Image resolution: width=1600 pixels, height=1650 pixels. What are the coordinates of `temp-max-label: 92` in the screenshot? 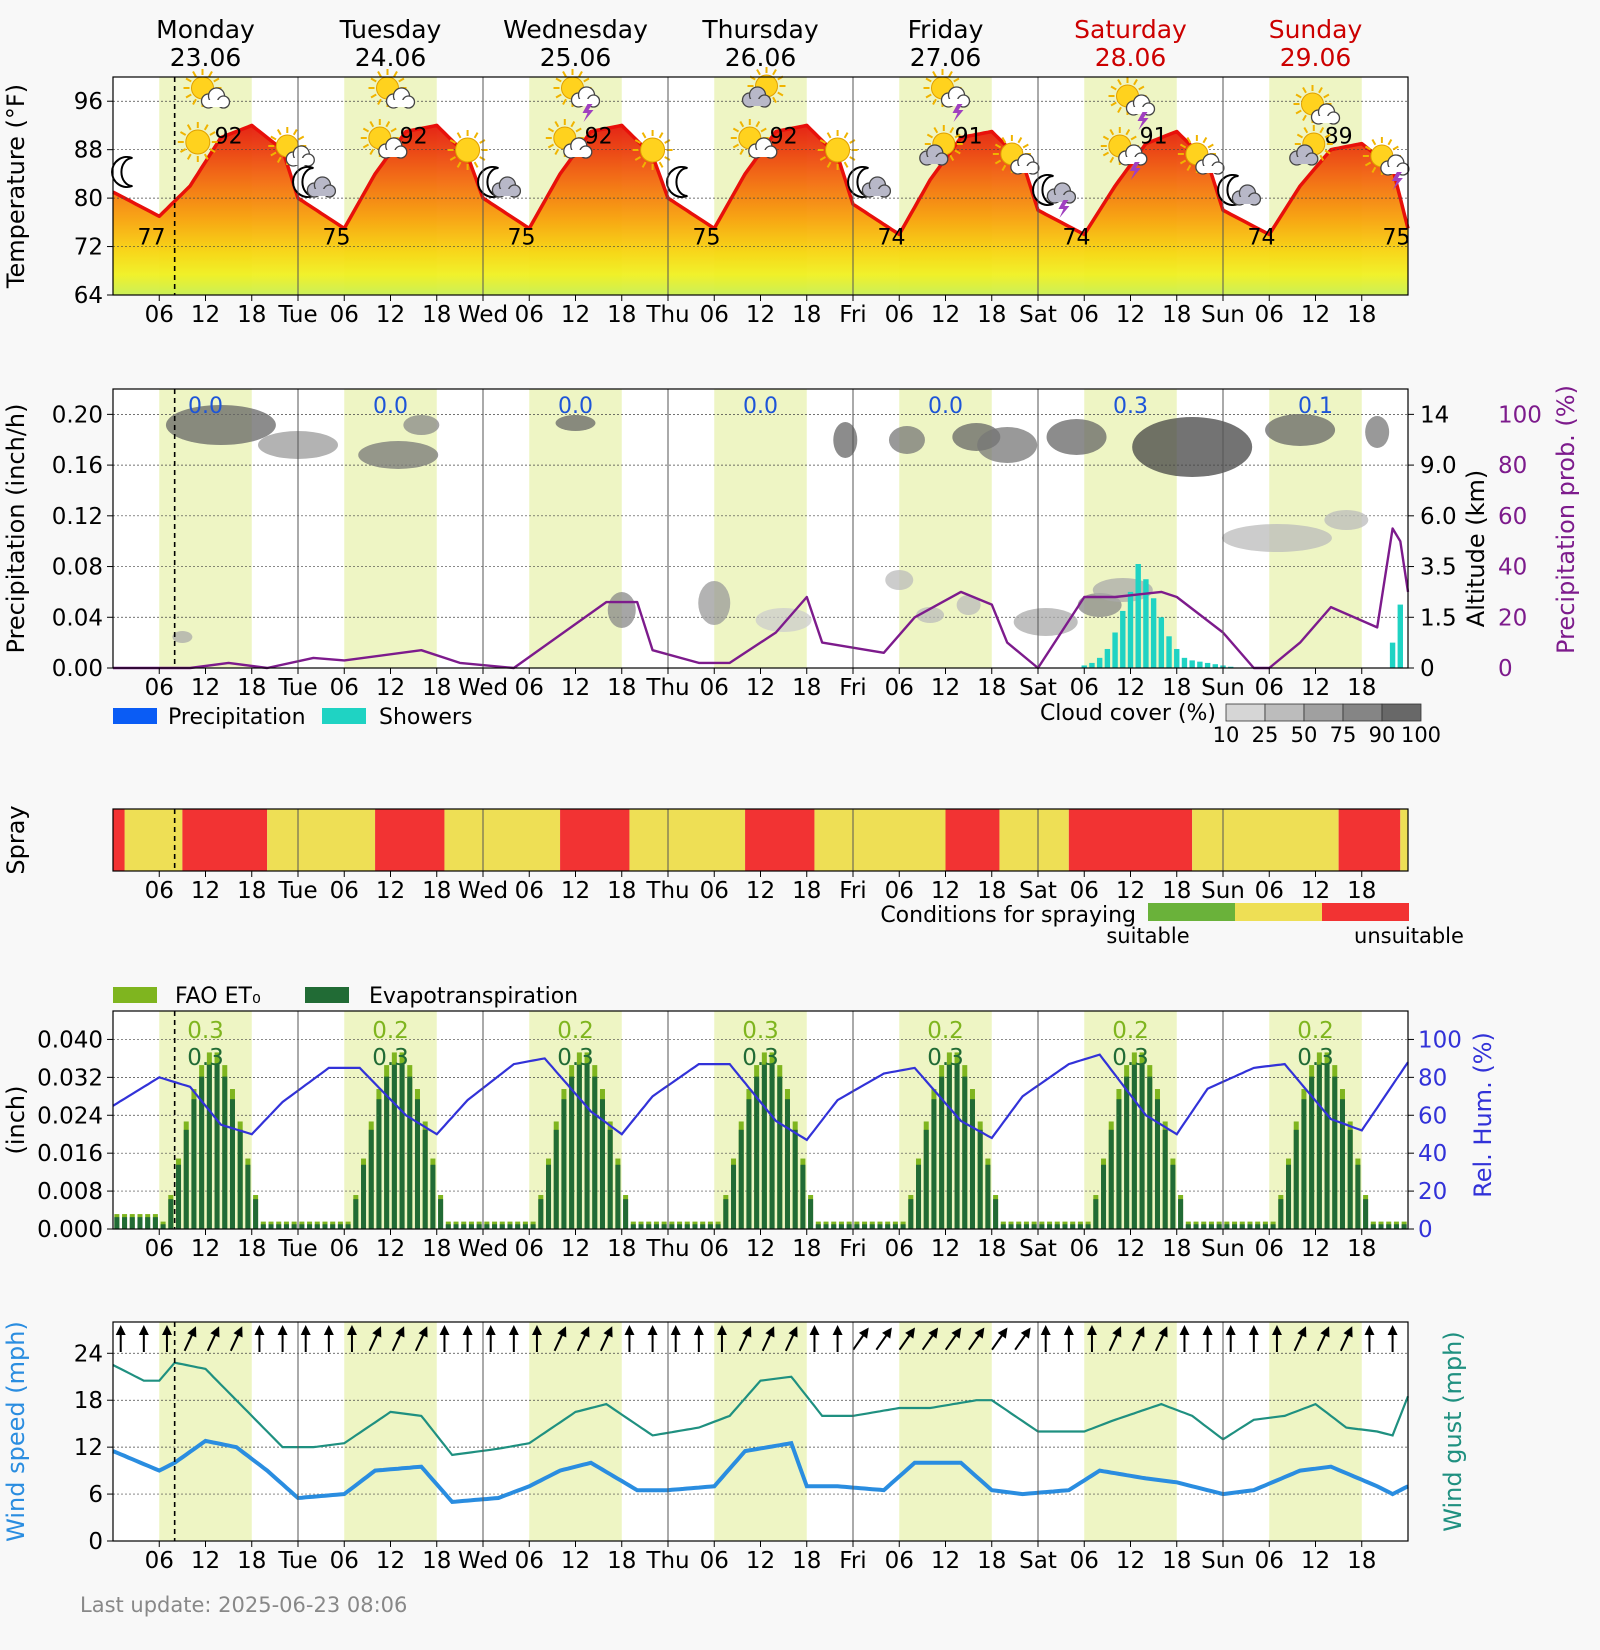 It's located at (414, 137).